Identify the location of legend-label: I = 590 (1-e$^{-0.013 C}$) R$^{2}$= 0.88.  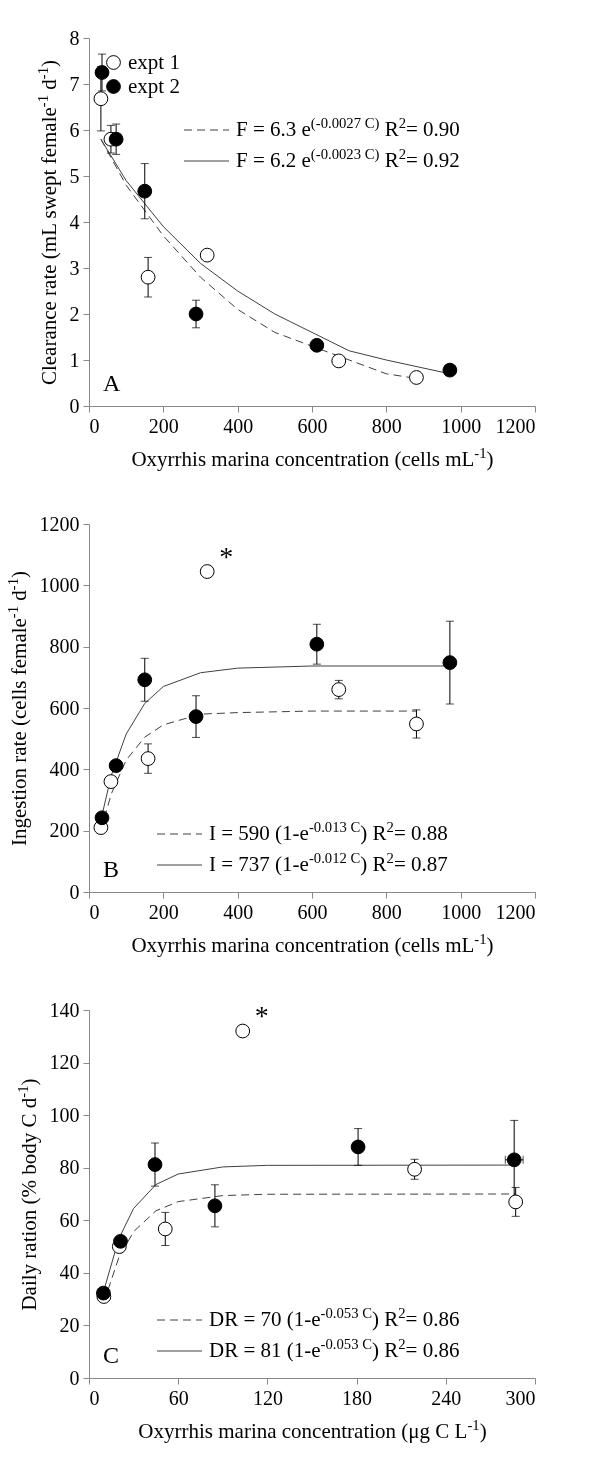
(328, 832).